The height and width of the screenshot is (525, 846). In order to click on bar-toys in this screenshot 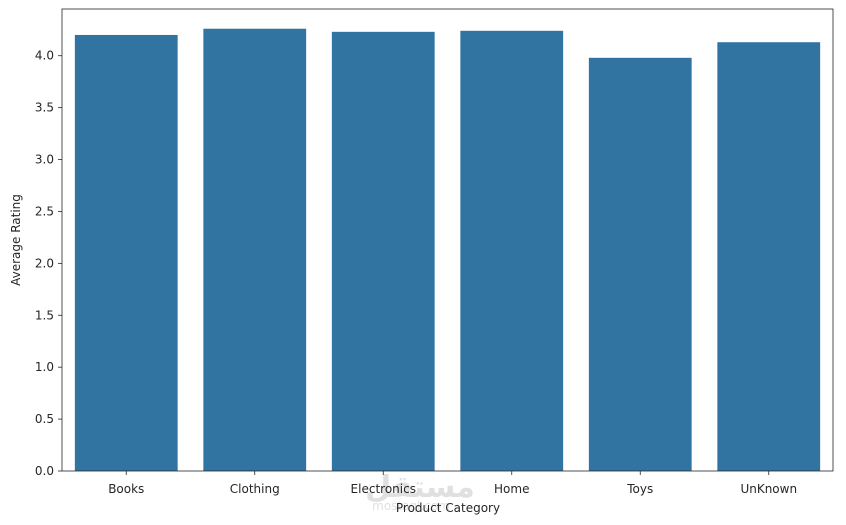, I will do `click(640, 264)`.